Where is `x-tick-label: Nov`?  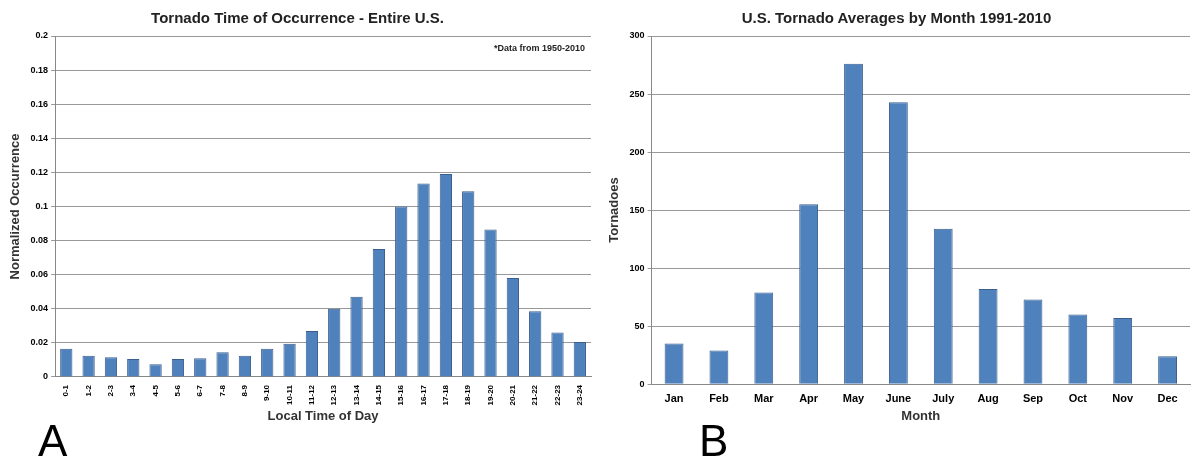
x-tick-label: Nov is located at coordinates (1123, 397).